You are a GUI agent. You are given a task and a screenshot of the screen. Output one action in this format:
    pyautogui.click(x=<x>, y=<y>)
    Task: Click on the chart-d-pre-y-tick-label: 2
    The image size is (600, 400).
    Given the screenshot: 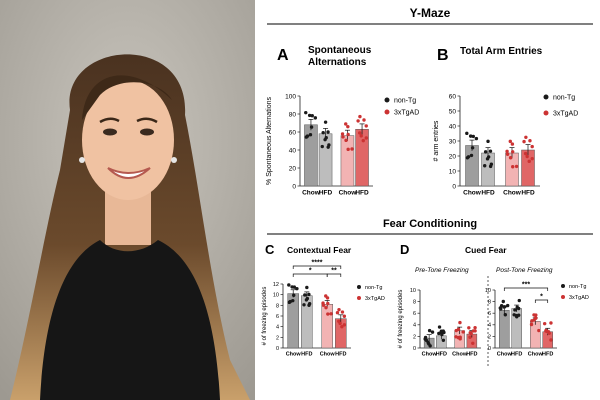 What is the action you would take?
    pyautogui.click(x=414, y=337)
    